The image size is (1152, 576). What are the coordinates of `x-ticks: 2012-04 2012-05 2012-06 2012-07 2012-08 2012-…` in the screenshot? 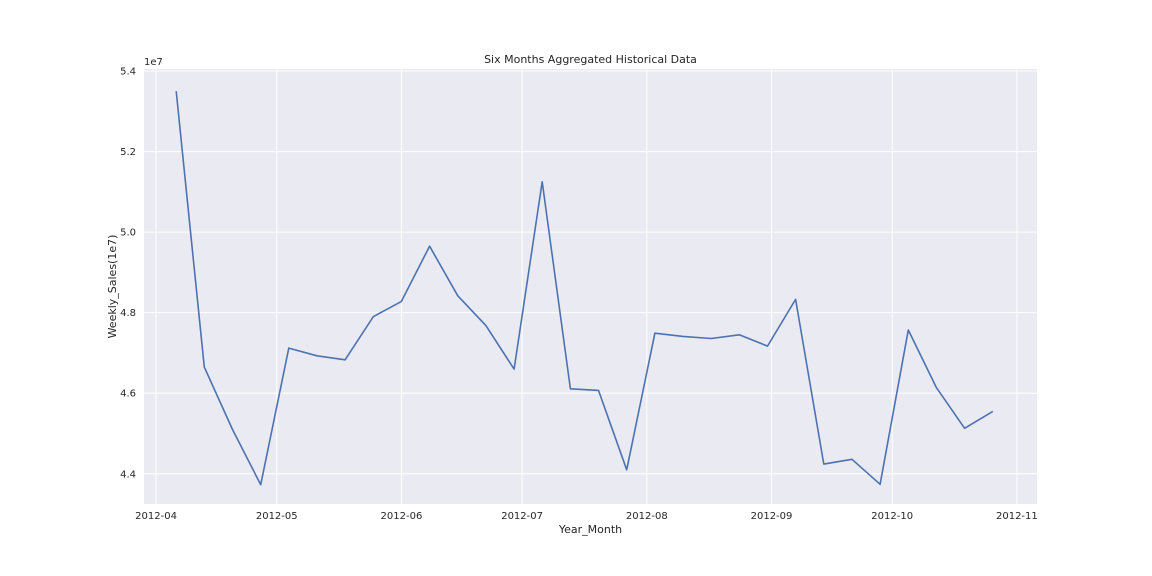 It's located at (586, 516).